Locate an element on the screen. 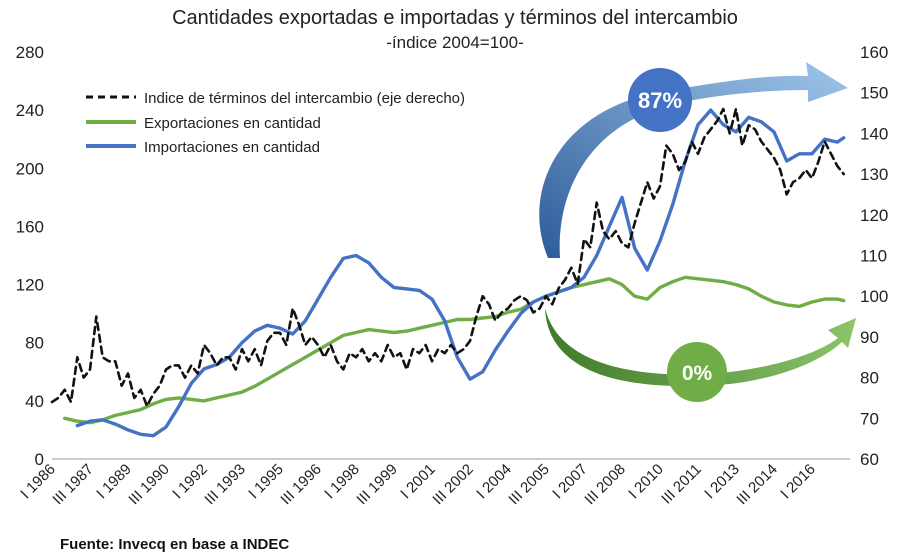 The width and height of the screenshot is (910, 559). y-right-tick-label: 160 is located at coordinates (874, 52).